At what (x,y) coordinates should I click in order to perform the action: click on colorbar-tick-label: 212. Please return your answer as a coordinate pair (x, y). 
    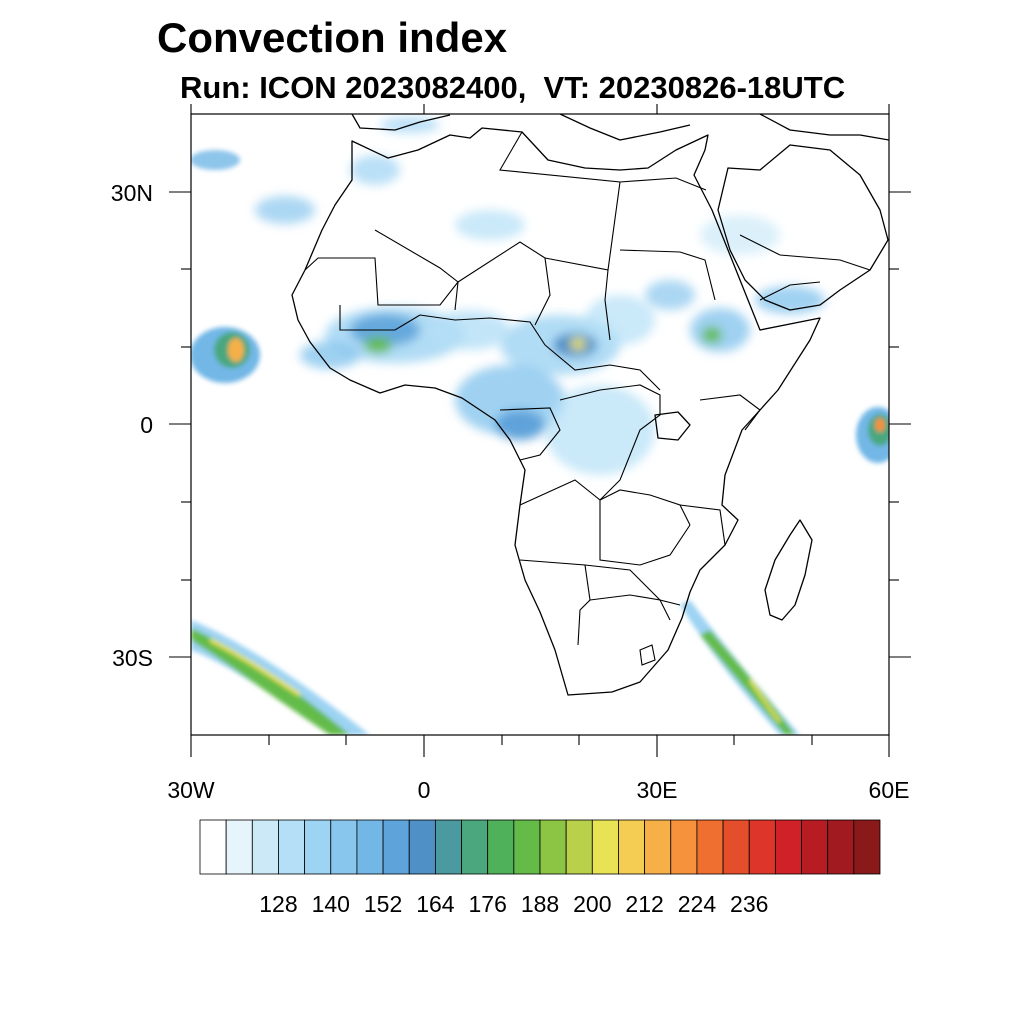
    Looking at the image, I should click on (644, 904).